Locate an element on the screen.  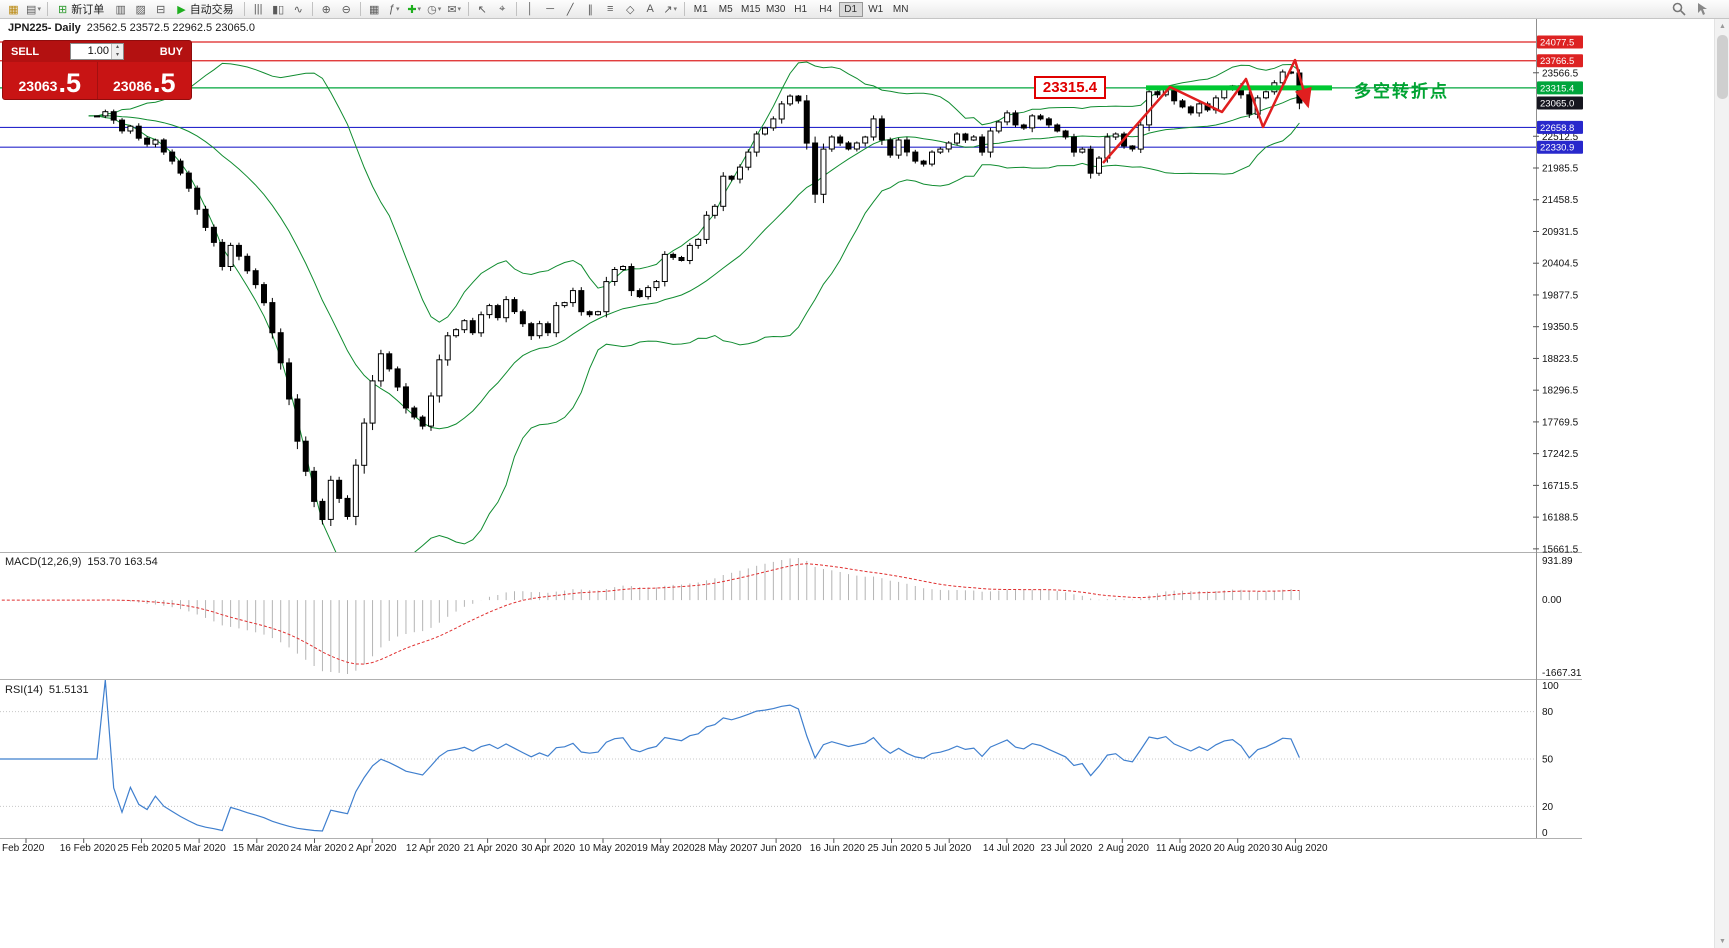
svg-text: 23 Jul 2020 is located at coordinates (1067, 848).